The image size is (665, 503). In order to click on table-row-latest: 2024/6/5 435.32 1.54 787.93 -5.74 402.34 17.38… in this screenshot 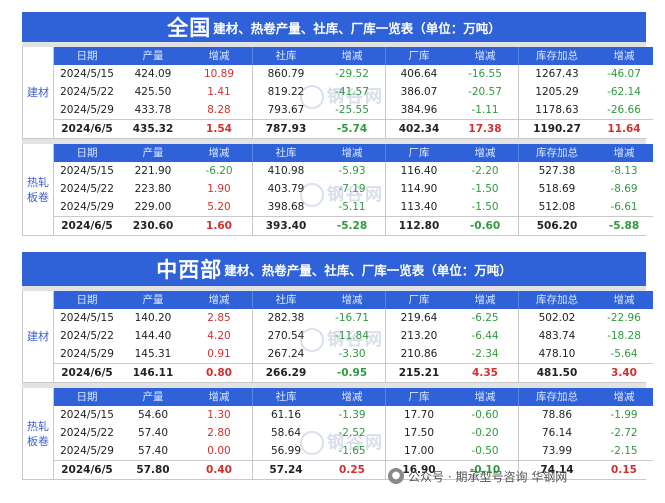, I will do `click(353, 128)`.